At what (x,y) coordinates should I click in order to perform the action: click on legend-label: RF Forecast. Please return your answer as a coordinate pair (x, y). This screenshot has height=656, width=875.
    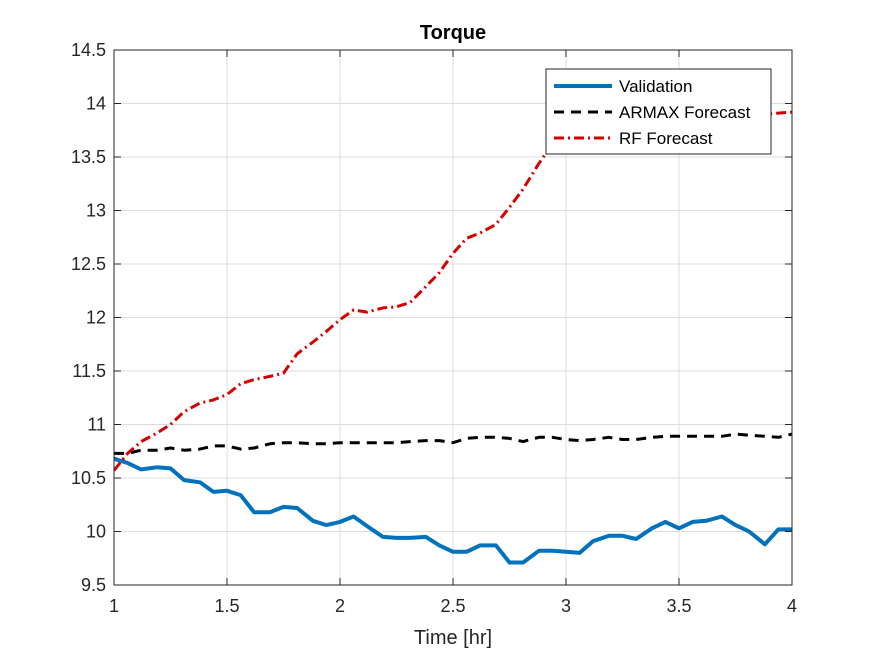
    Looking at the image, I should click on (666, 138).